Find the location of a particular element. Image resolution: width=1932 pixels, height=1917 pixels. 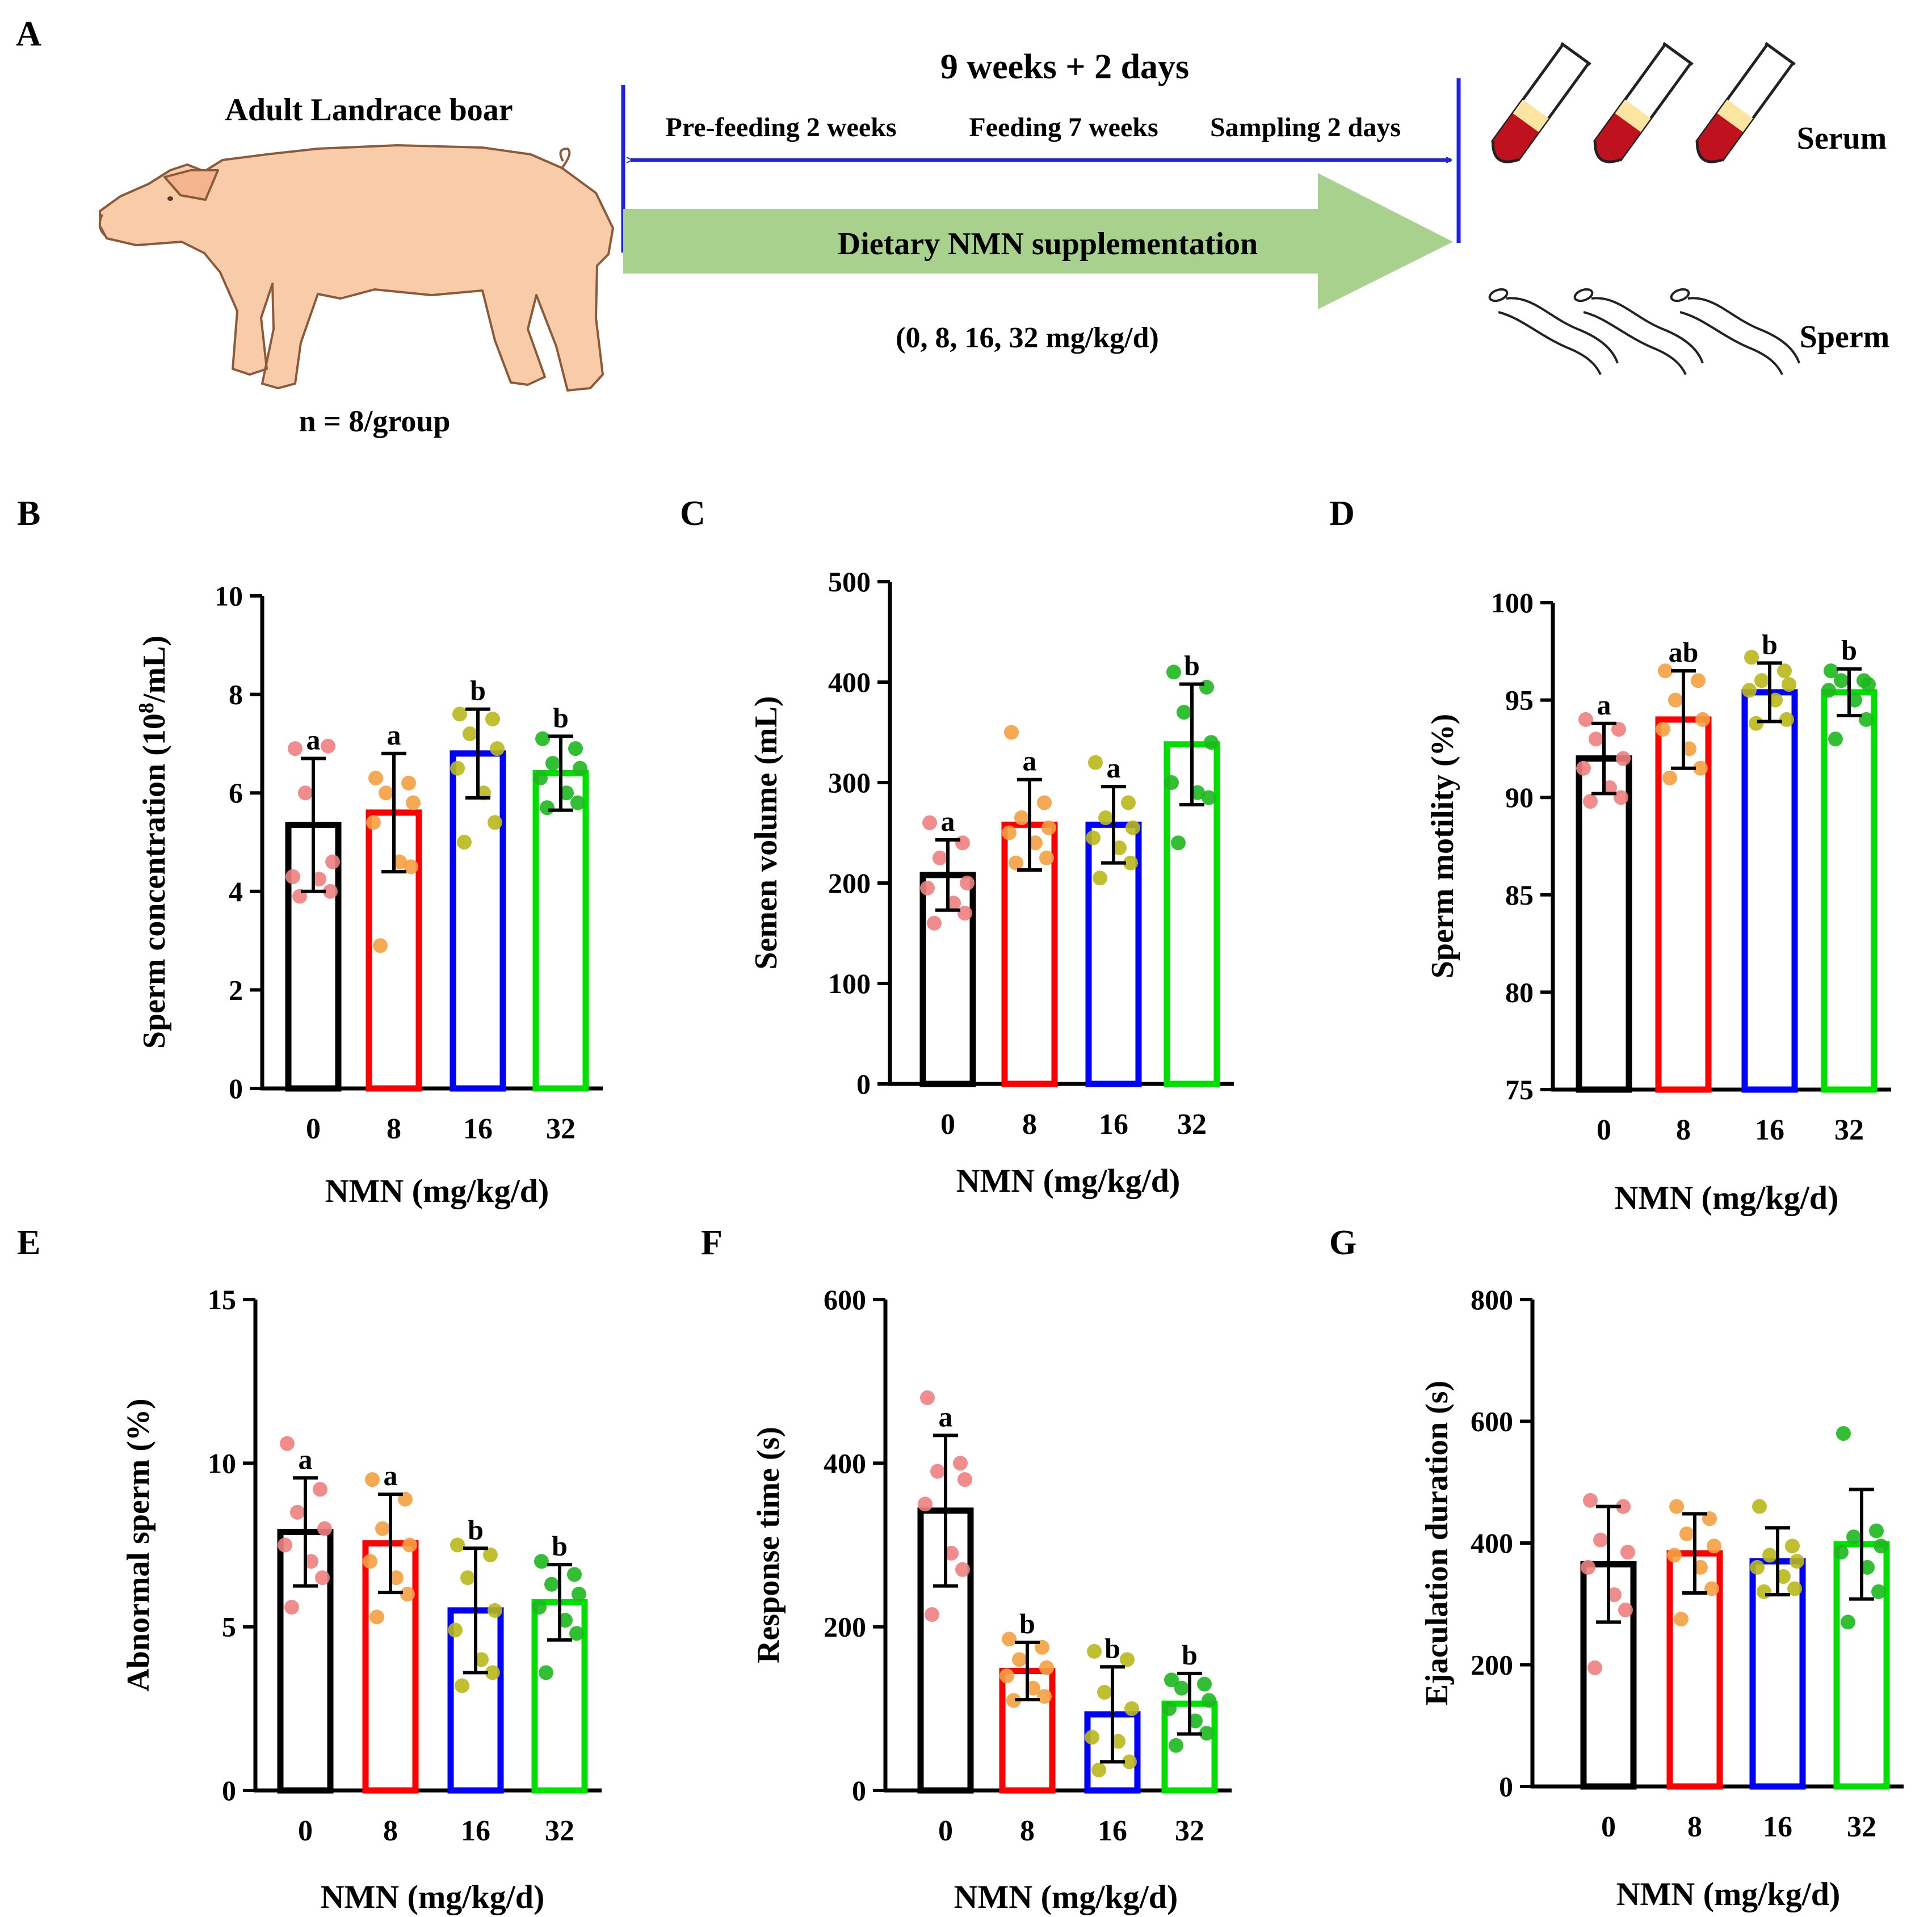

pig-ear is located at coordinates (191, 185).